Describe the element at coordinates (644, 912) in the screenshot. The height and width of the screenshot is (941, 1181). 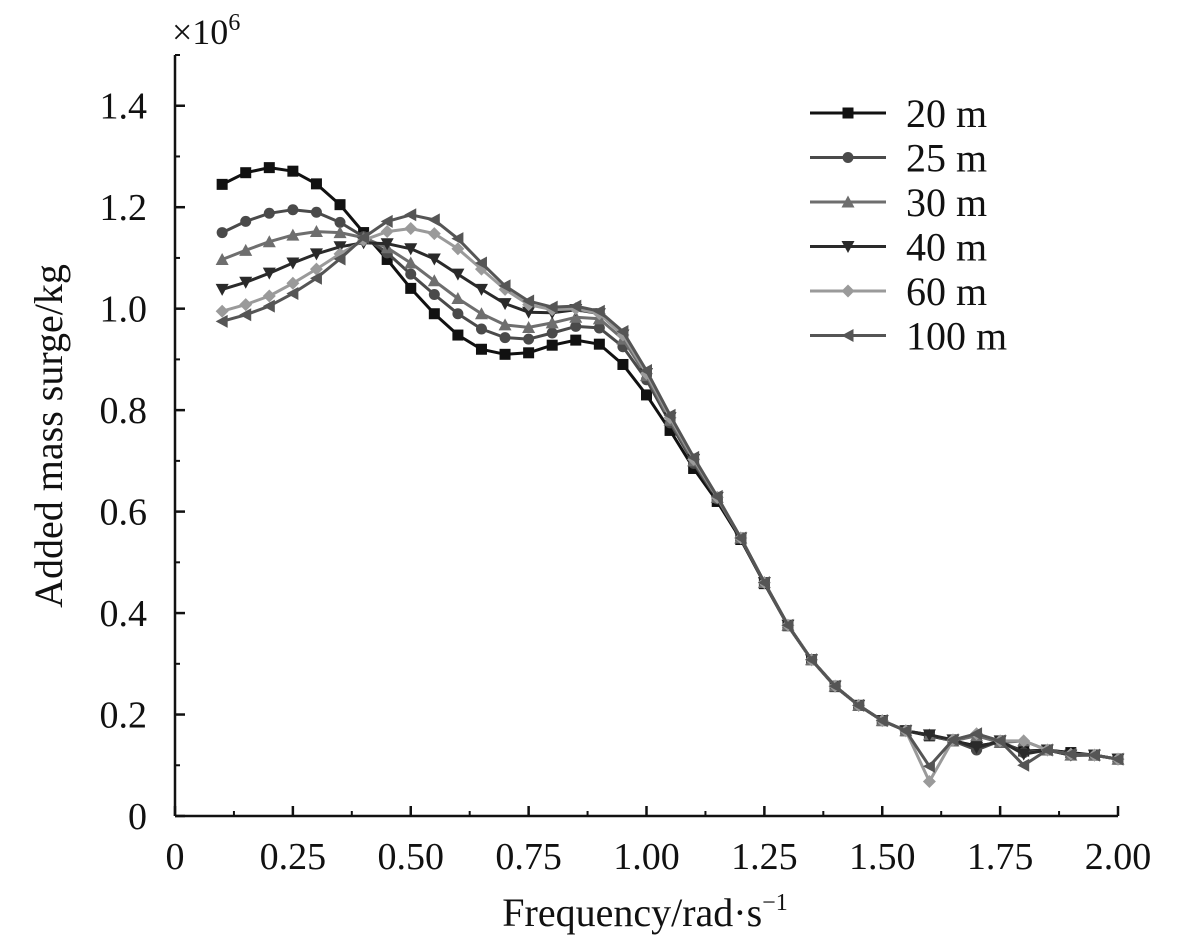
I see `x-axis-title: Frequency/rad·s−1` at that location.